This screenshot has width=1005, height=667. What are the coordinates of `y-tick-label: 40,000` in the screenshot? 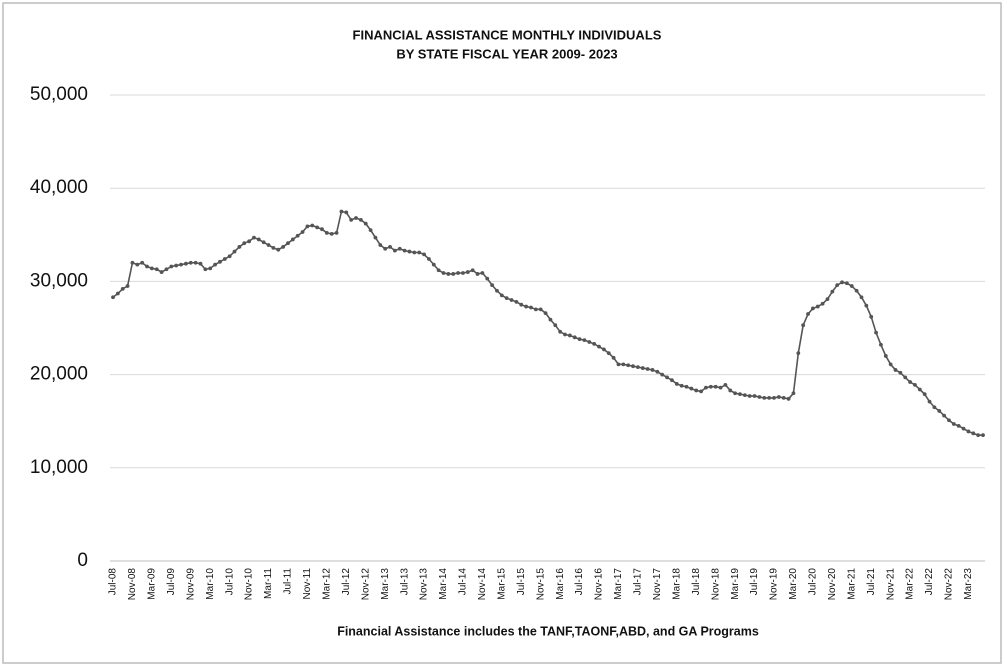 It's located at (59, 187).